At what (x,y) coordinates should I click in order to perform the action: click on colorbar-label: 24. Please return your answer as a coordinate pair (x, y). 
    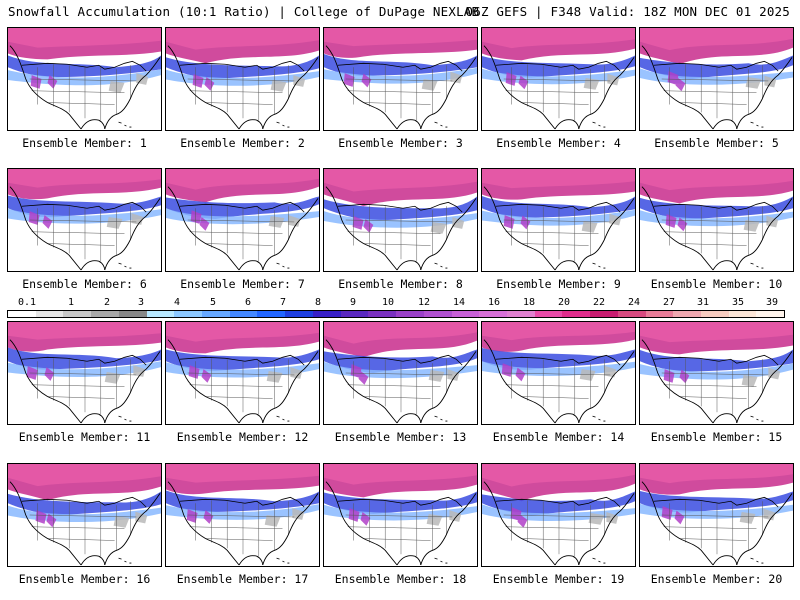
    Looking at the image, I should click on (634, 302).